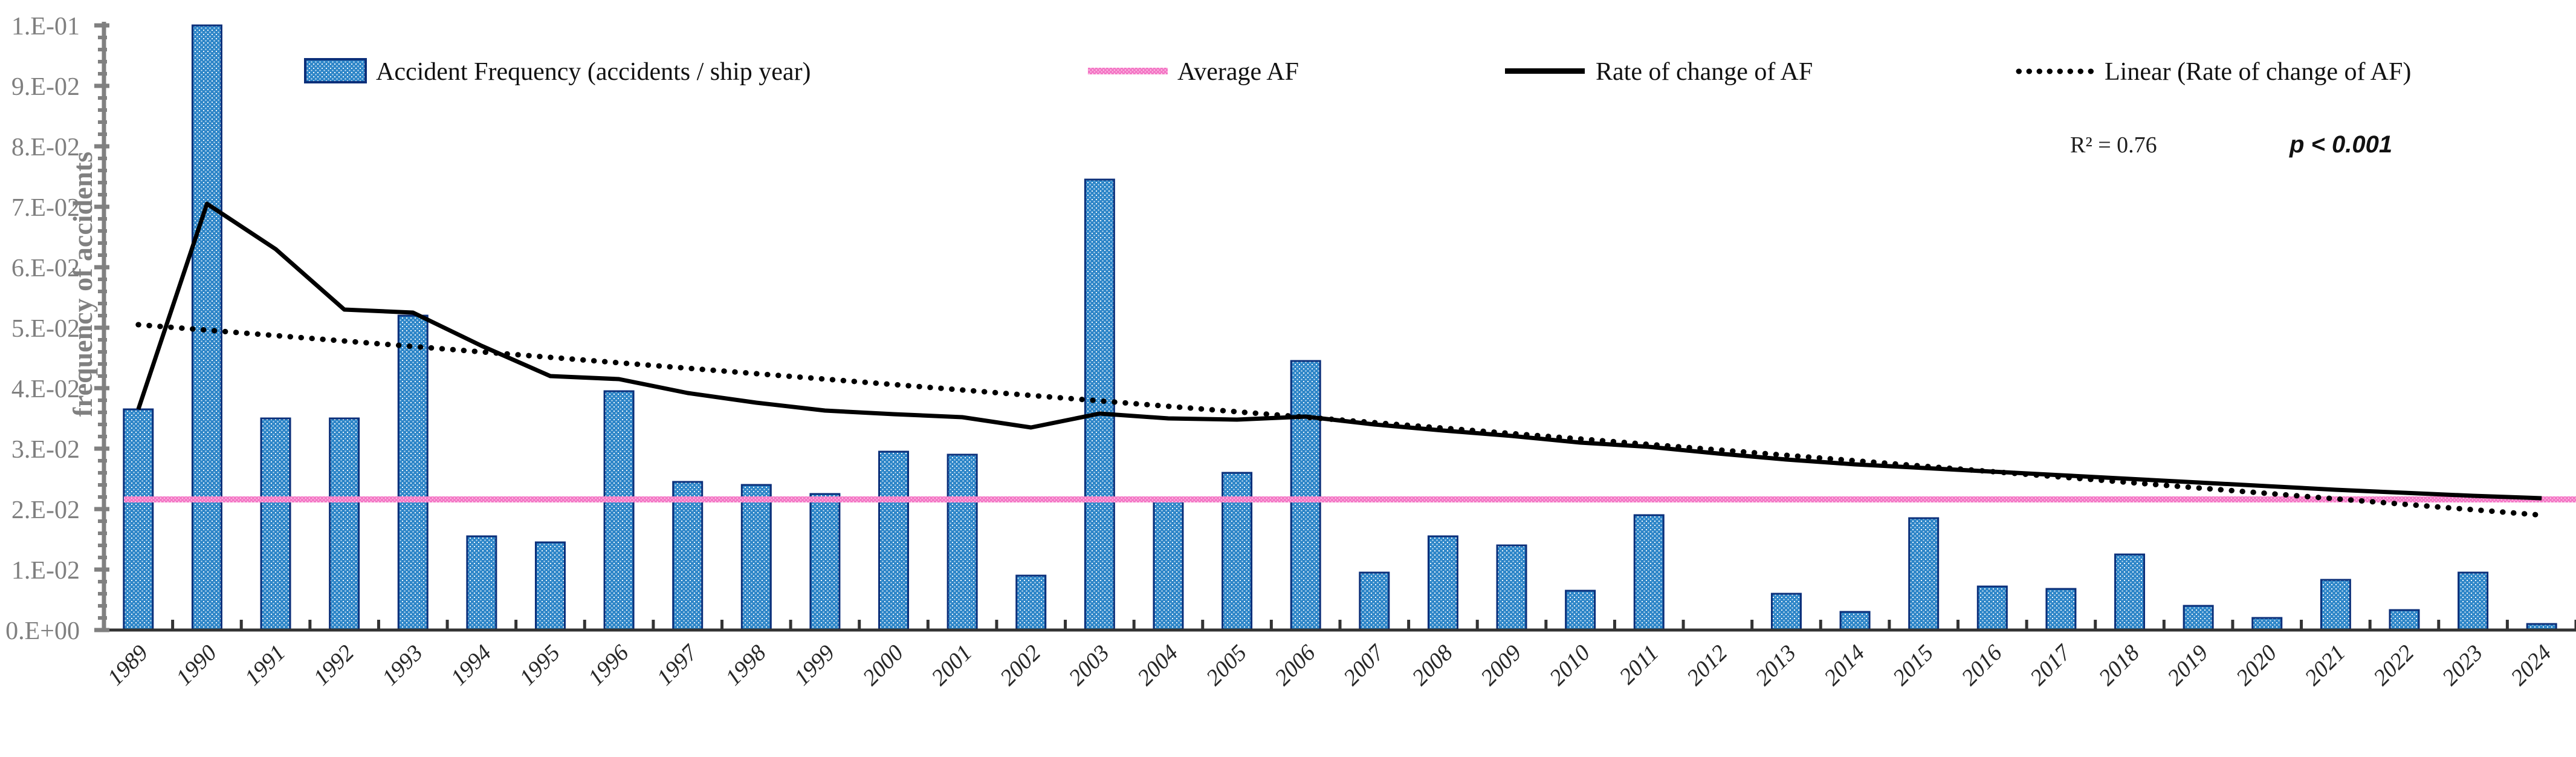 The width and height of the screenshot is (2576, 757). Describe the element at coordinates (1913, 665) in the screenshot. I see `x-tick-label-2015: 2015` at that location.